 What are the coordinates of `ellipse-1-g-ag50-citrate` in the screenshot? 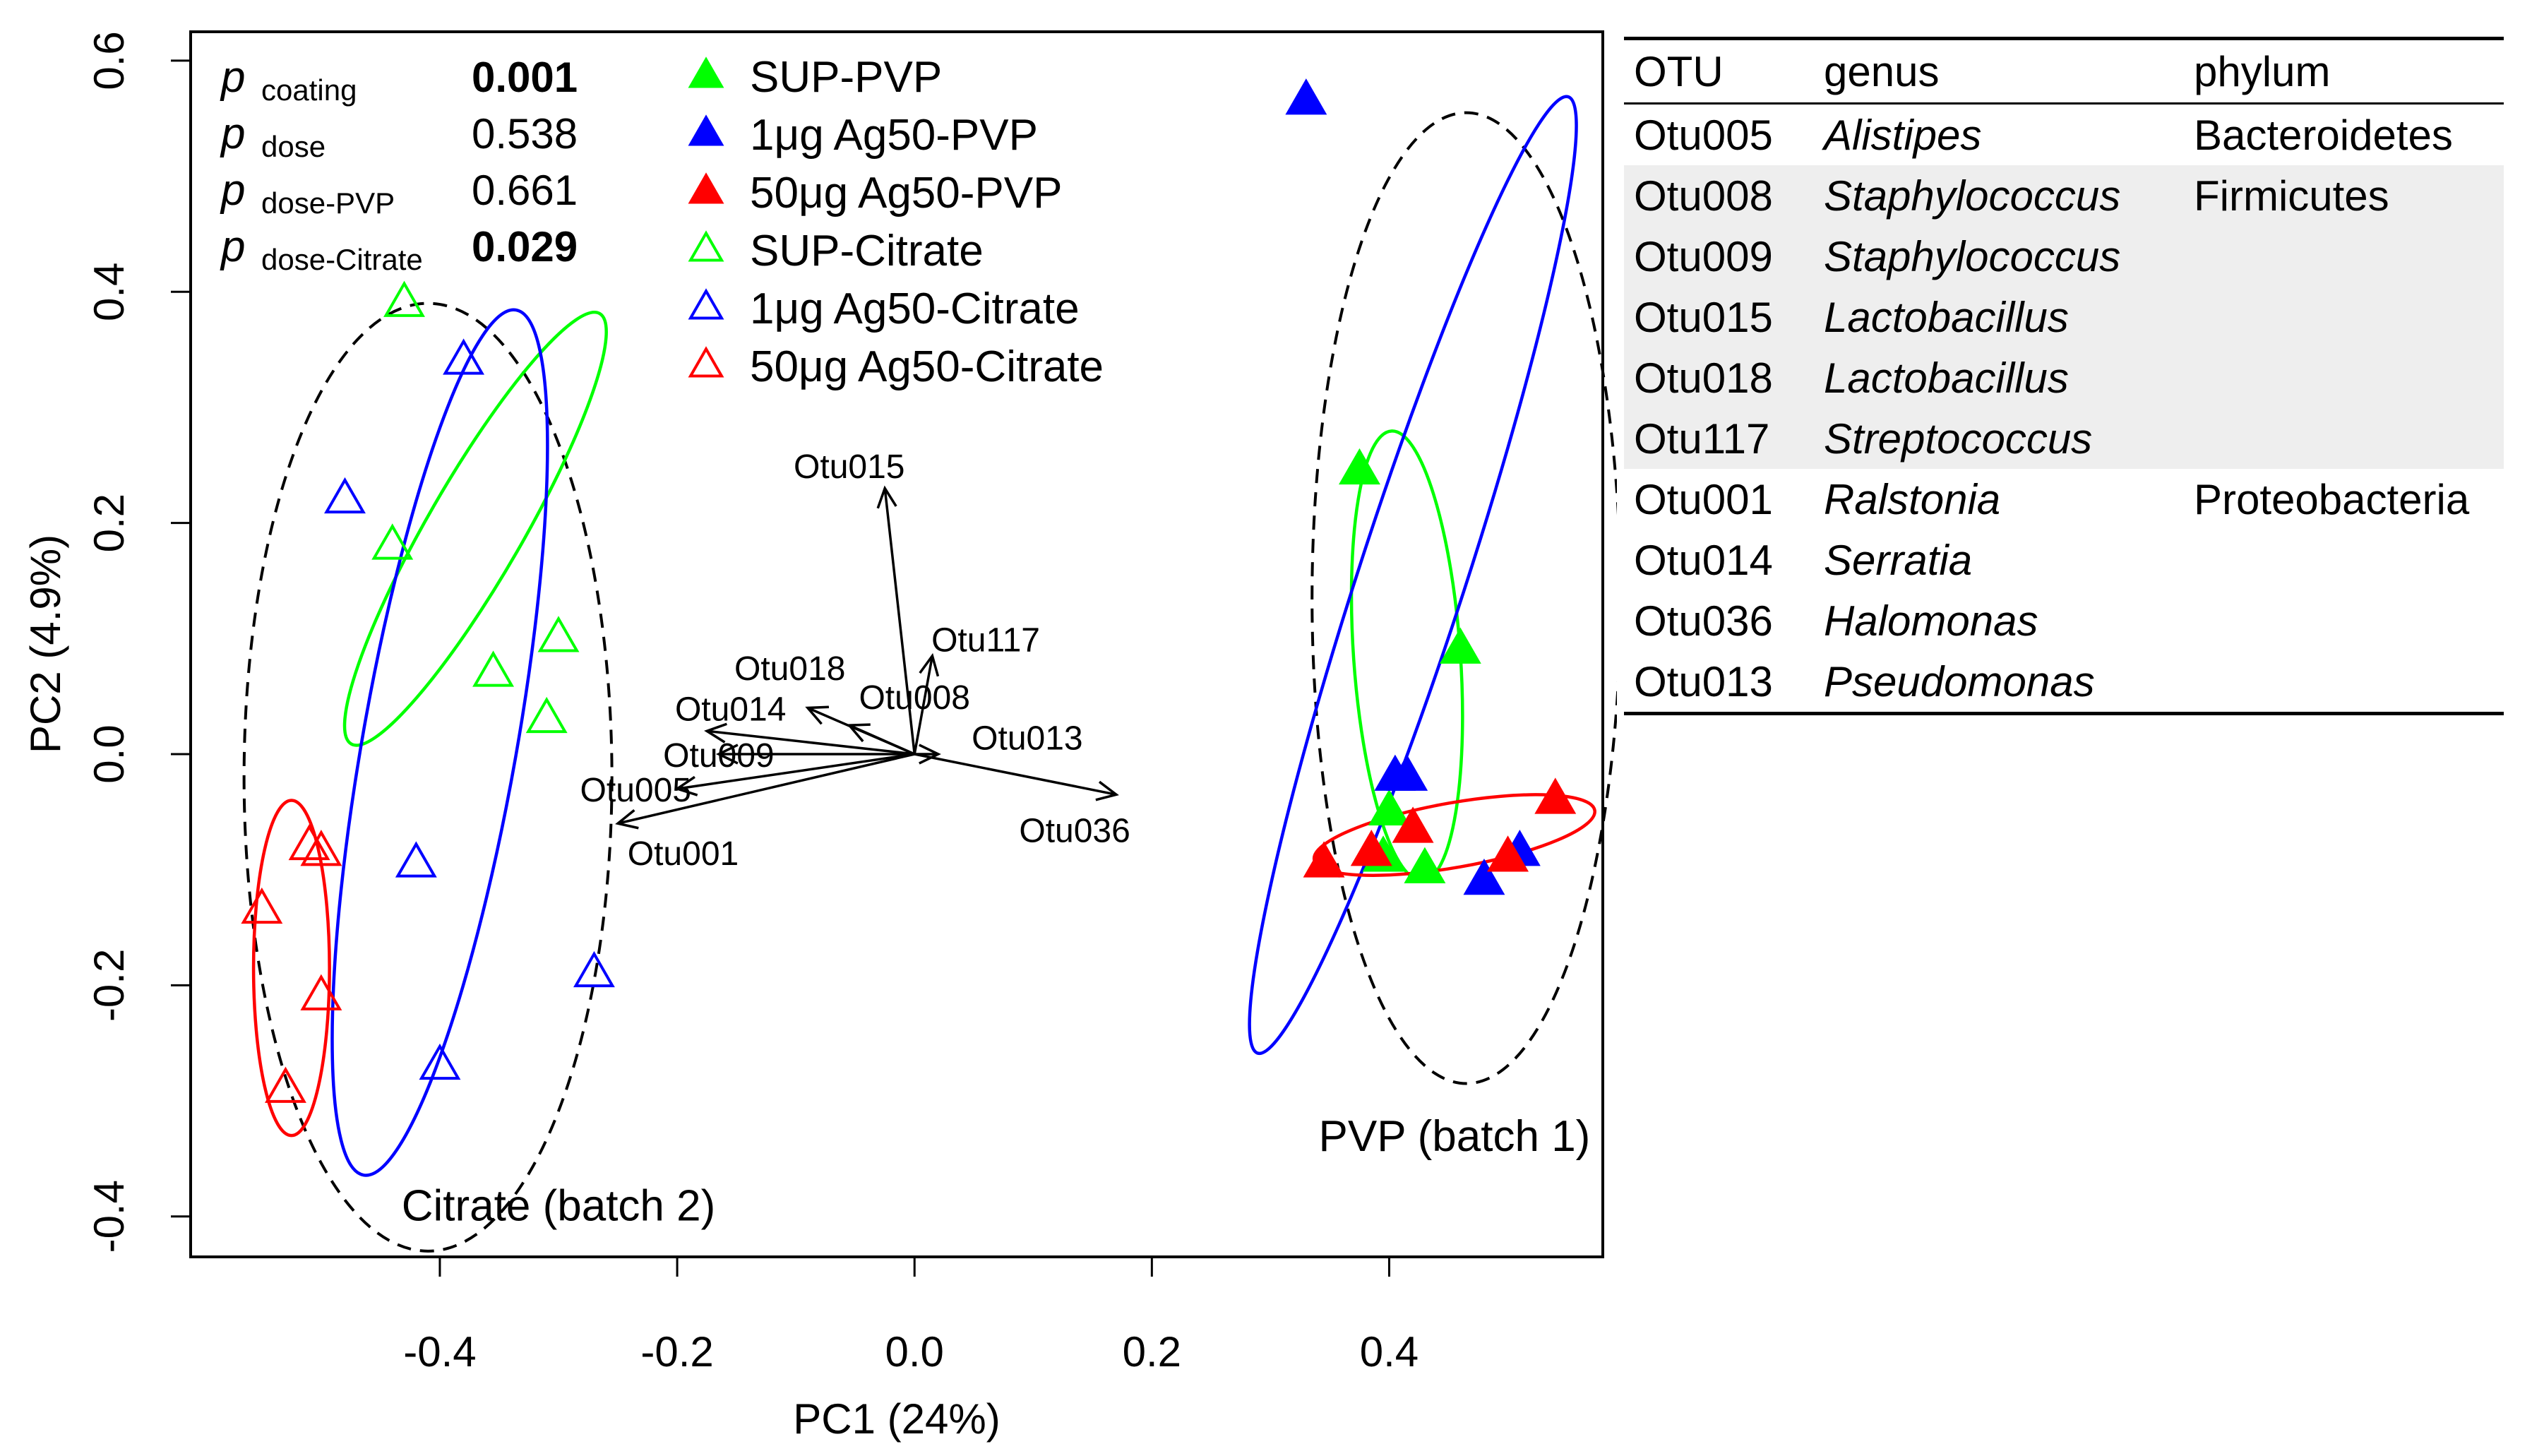 It's located at (439, 742).